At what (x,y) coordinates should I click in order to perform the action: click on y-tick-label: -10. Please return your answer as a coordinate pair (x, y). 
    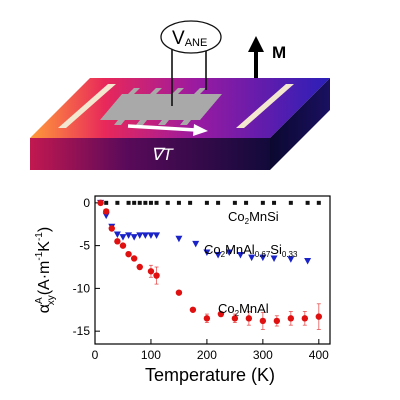
    Looking at the image, I should click on (82, 288).